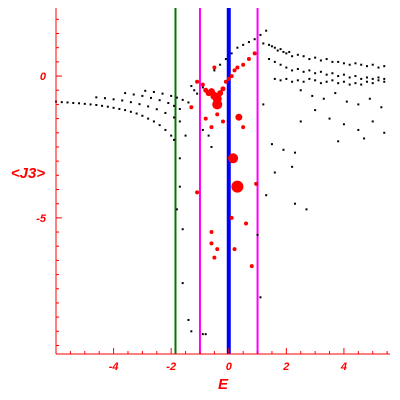 This screenshot has height=400, width=400. I want to click on x-tick-label: -4, so click(114, 367).